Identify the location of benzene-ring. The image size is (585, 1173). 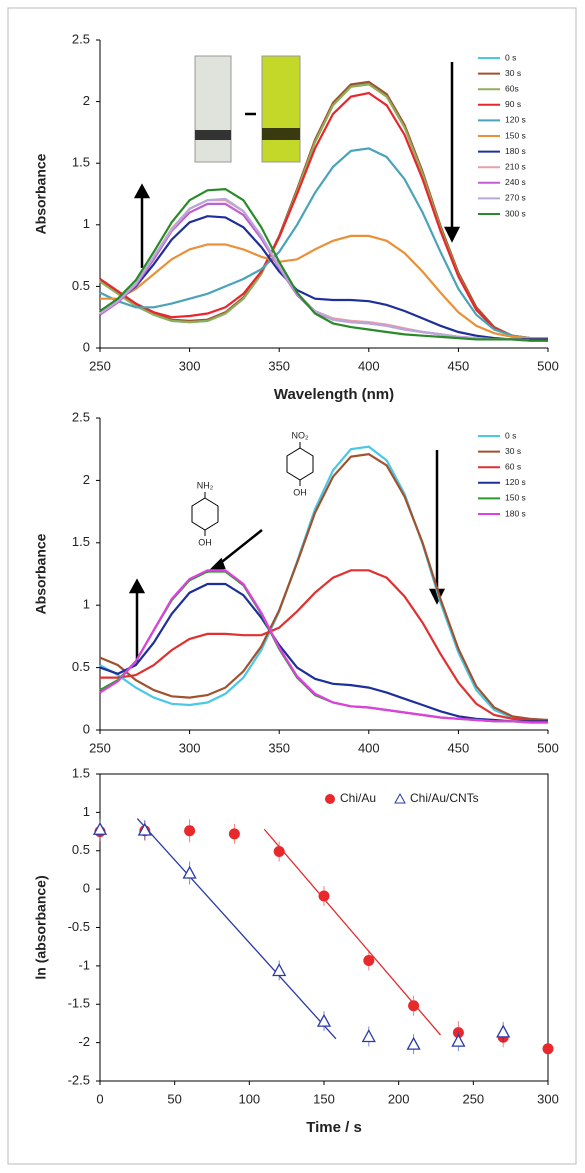
(205, 514).